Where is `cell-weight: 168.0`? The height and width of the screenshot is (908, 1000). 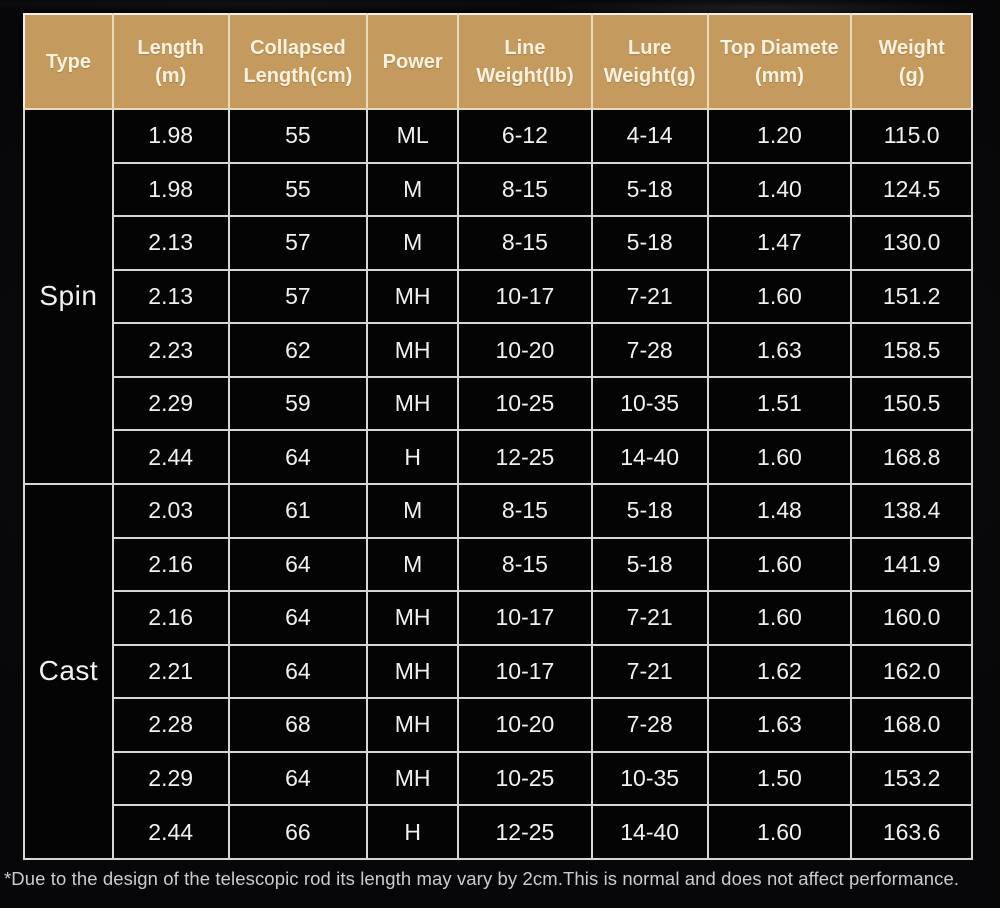 cell-weight: 168.0 is located at coordinates (911, 725).